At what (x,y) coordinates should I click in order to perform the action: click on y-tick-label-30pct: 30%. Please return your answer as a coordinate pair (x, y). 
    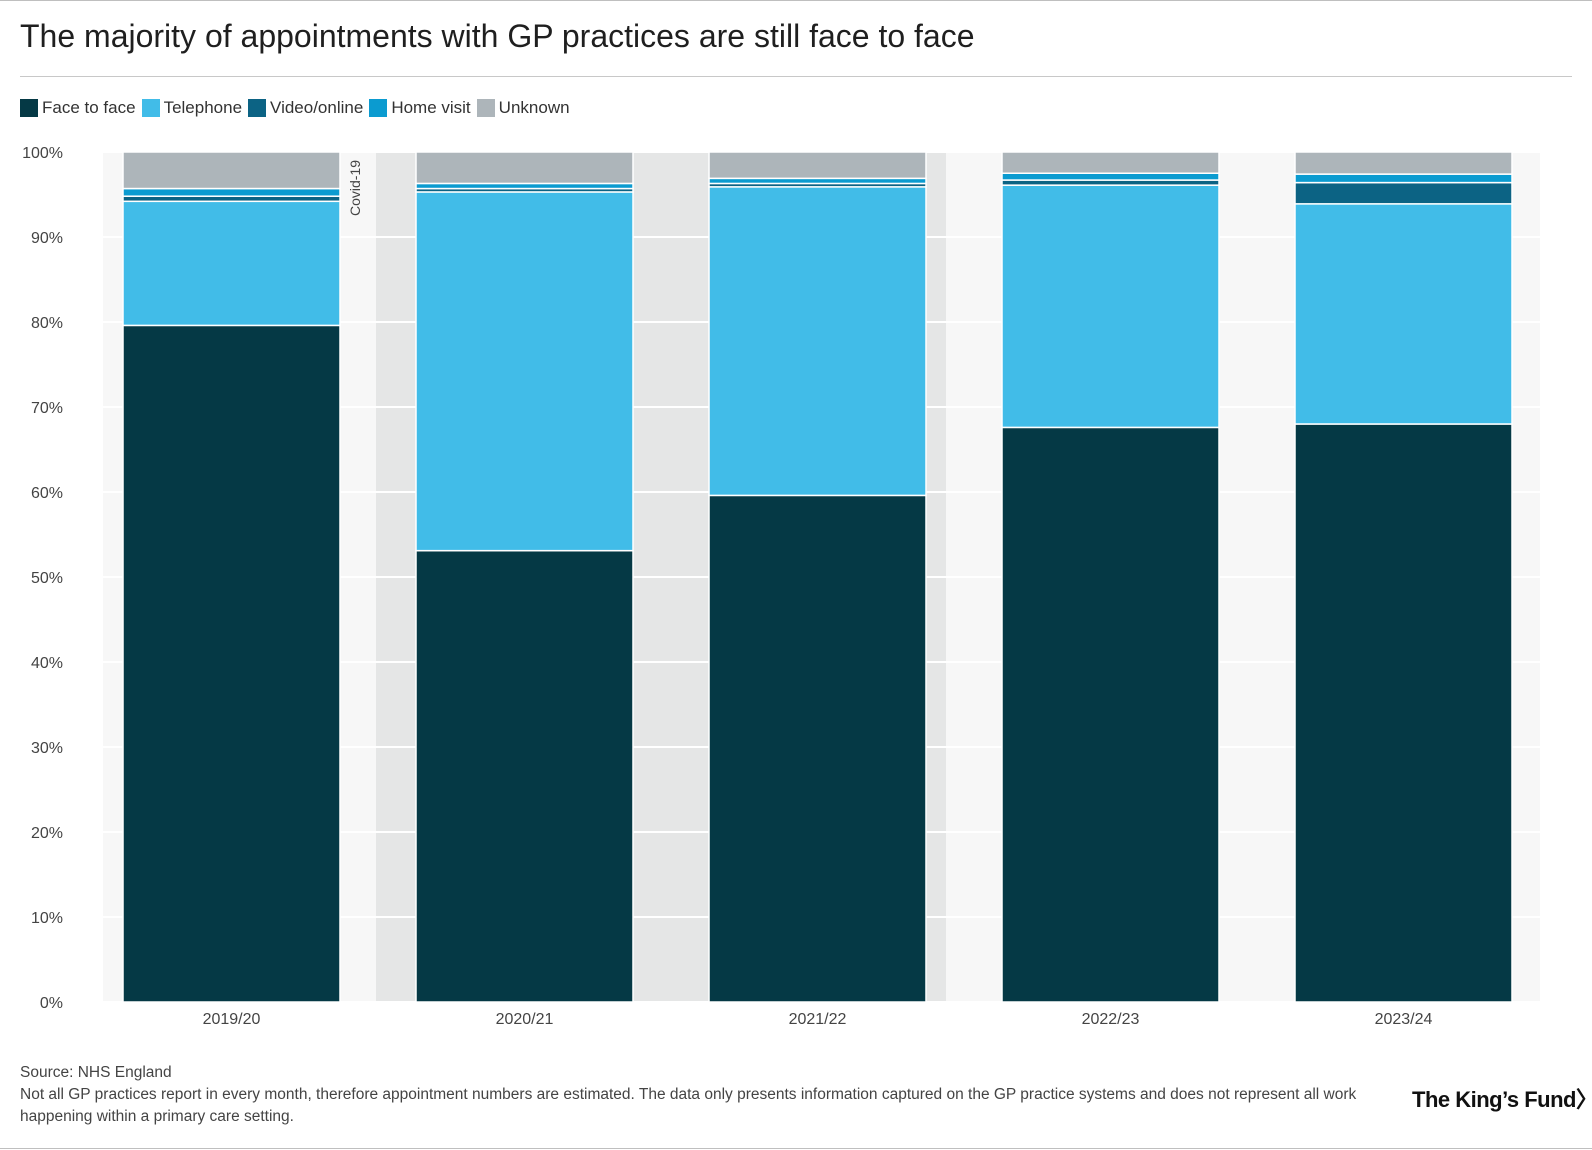
    Looking at the image, I should click on (47, 748).